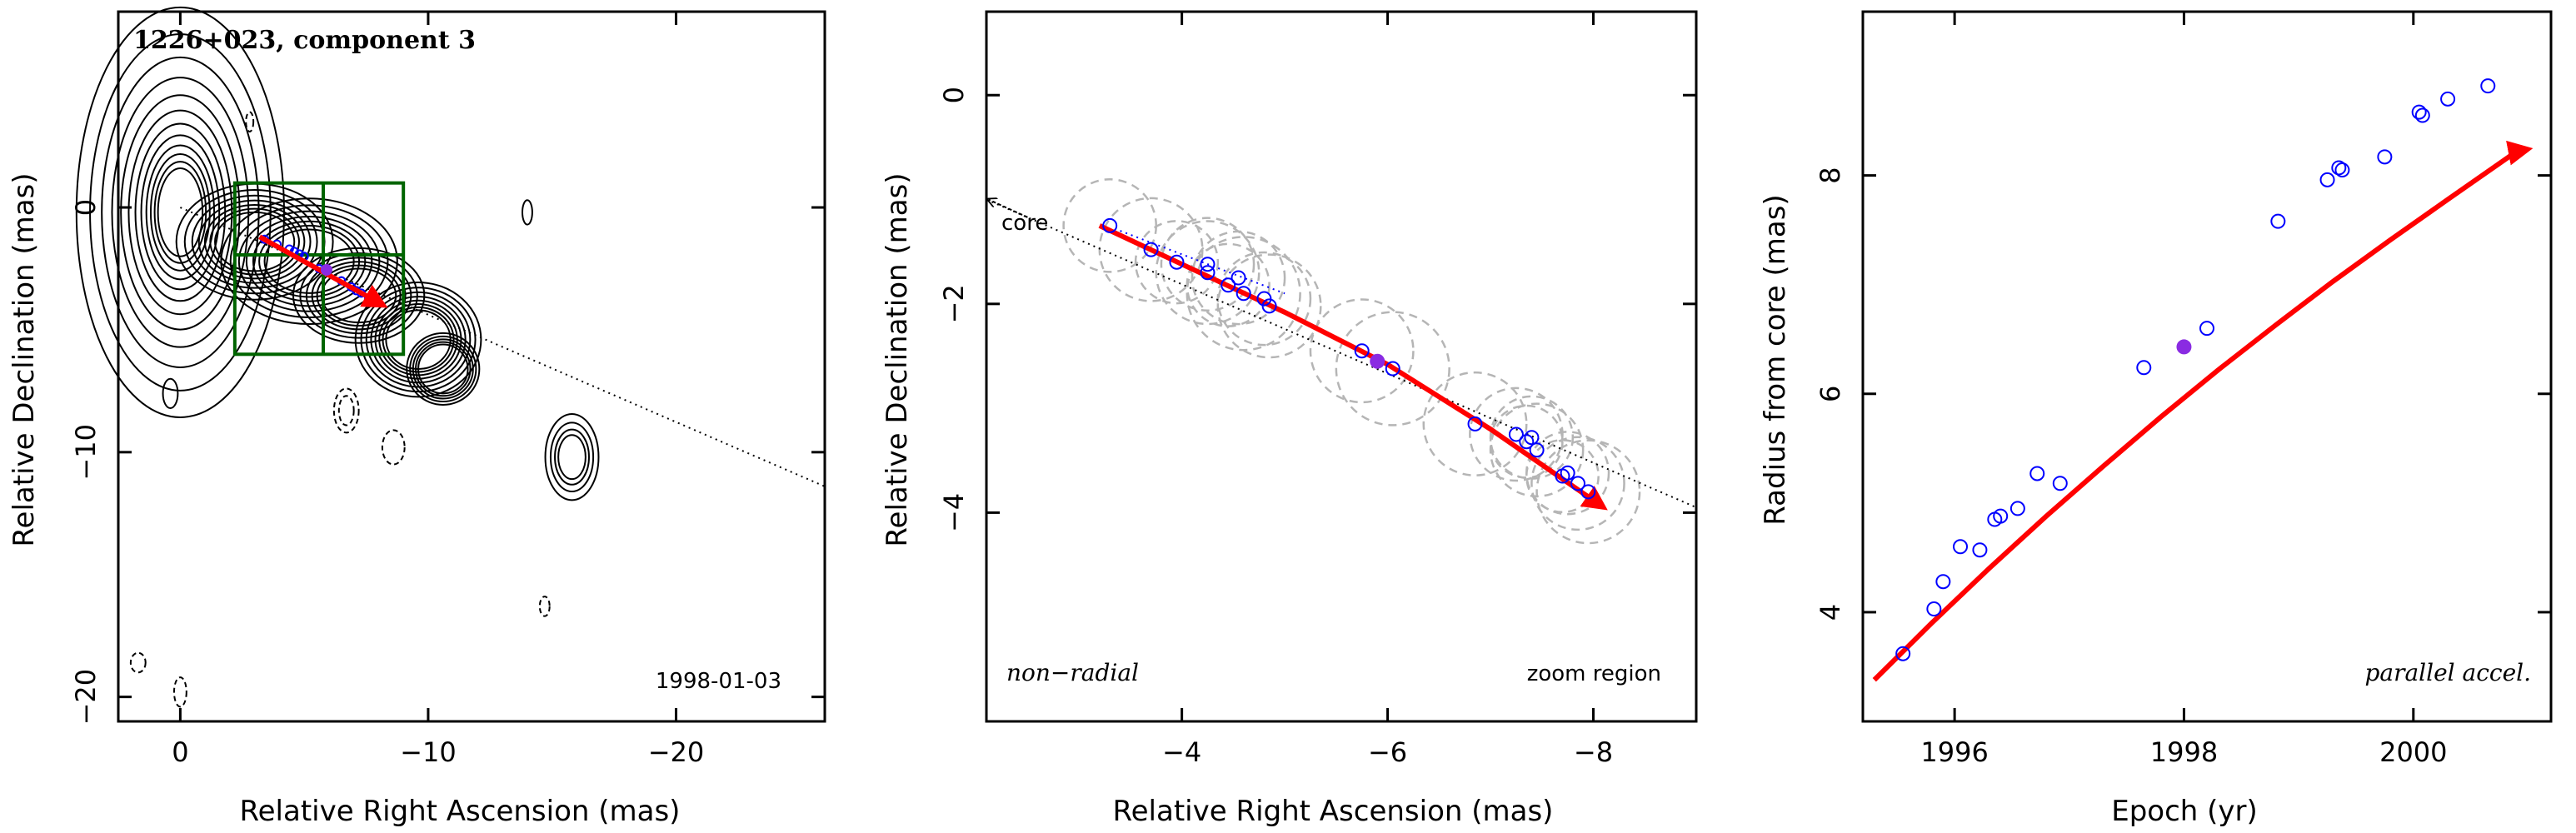 This screenshot has width=2576, height=833. I want to click on x-tick-label: −20, so click(676, 752).